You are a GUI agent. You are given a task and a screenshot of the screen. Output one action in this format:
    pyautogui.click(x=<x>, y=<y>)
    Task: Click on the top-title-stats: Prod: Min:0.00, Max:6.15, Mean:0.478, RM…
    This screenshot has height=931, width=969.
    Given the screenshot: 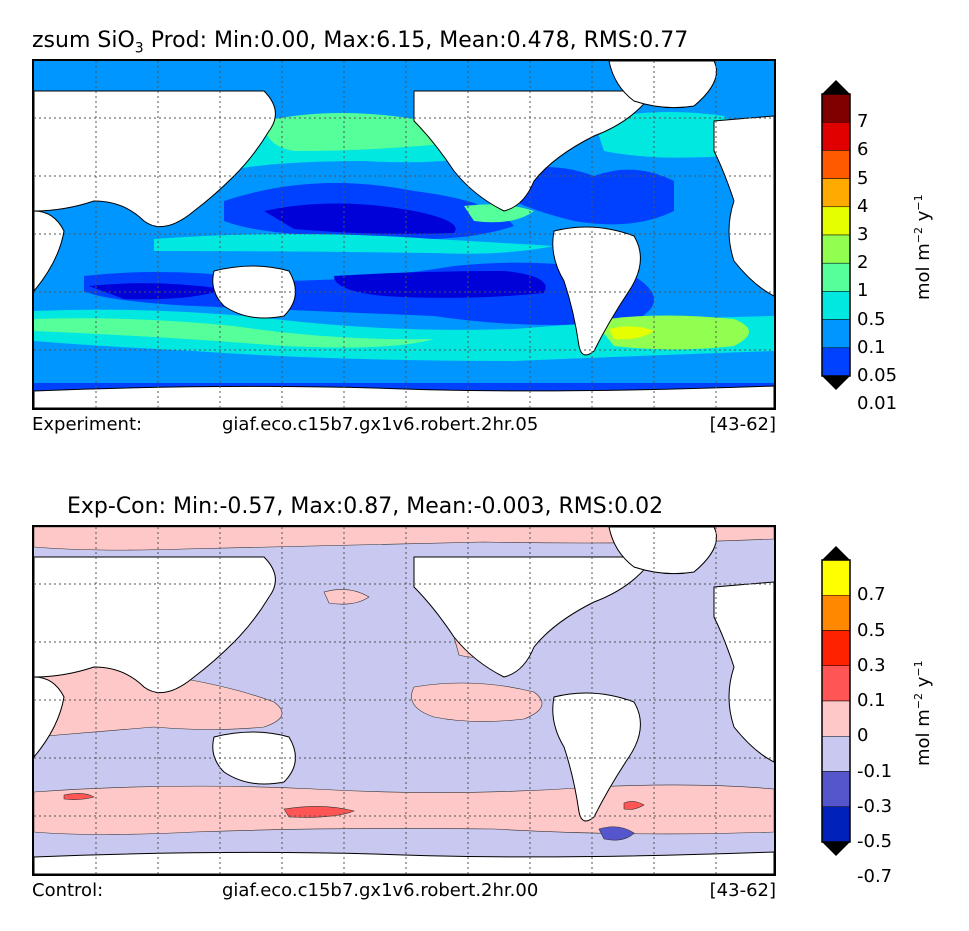 What is the action you would take?
    pyautogui.click(x=416, y=40)
    